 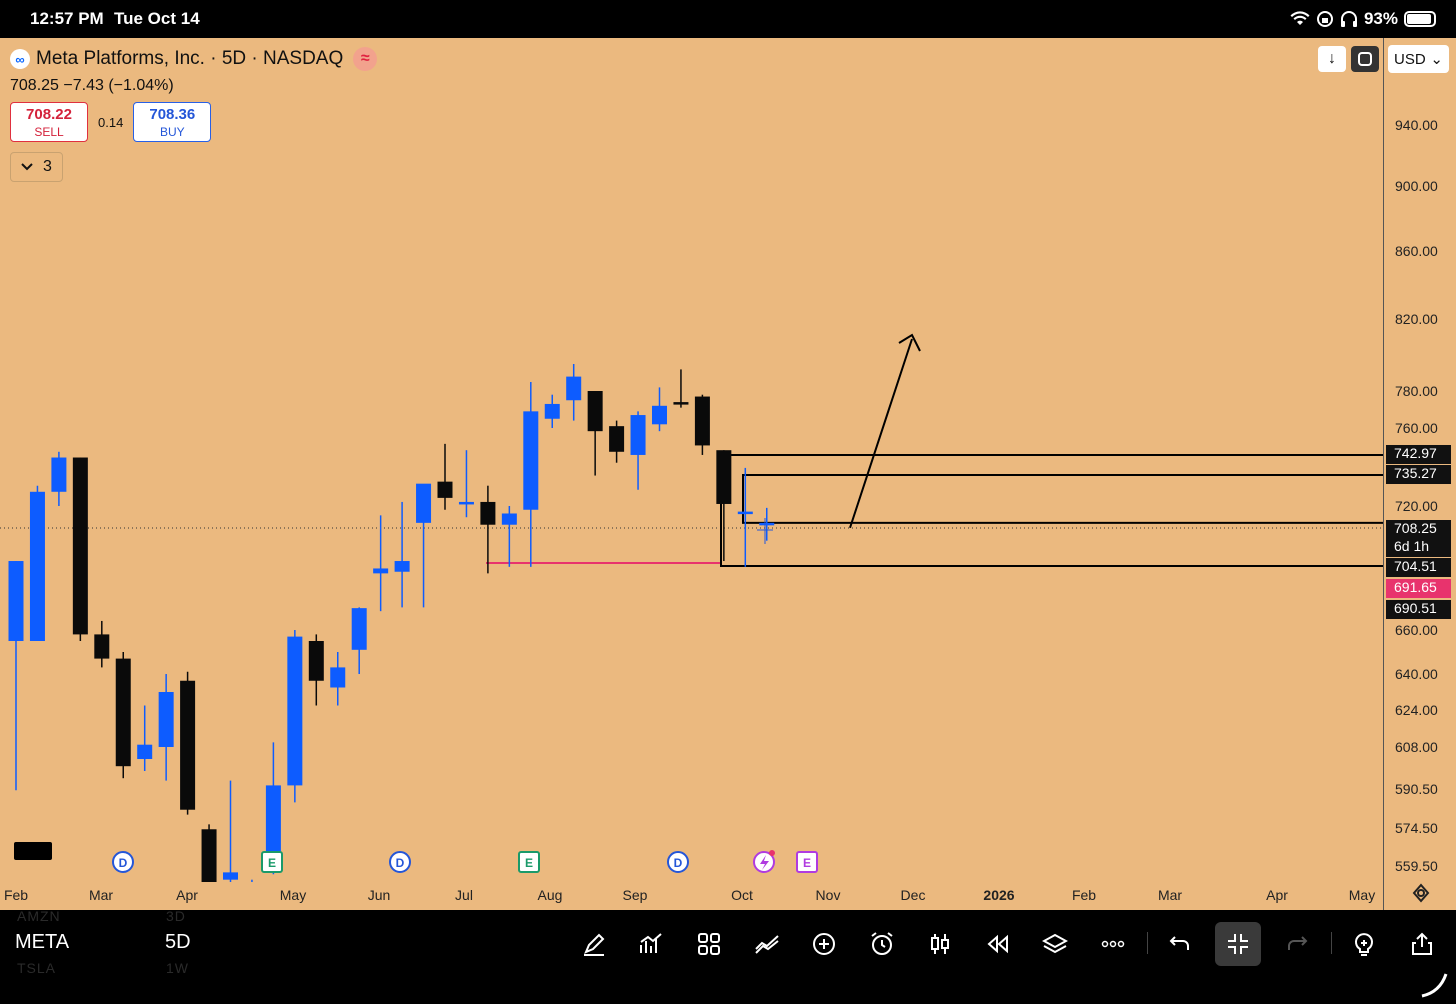 I want to click on time-tick-label: Dec, so click(x=913, y=895).